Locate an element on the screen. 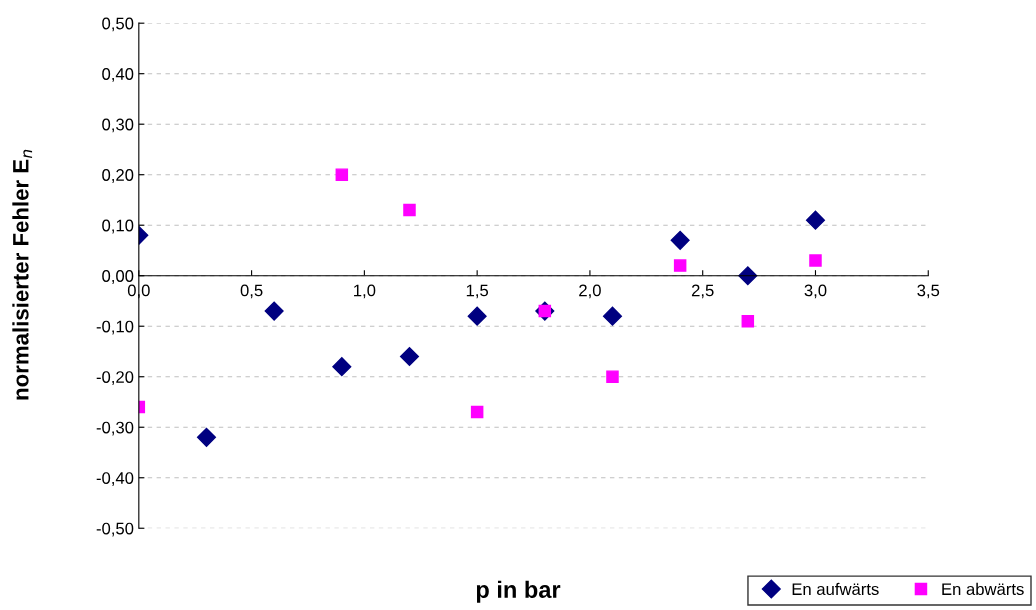 The image size is (1036, 610). y-tick-label: -0,40 is located at coordinates (115, 479).